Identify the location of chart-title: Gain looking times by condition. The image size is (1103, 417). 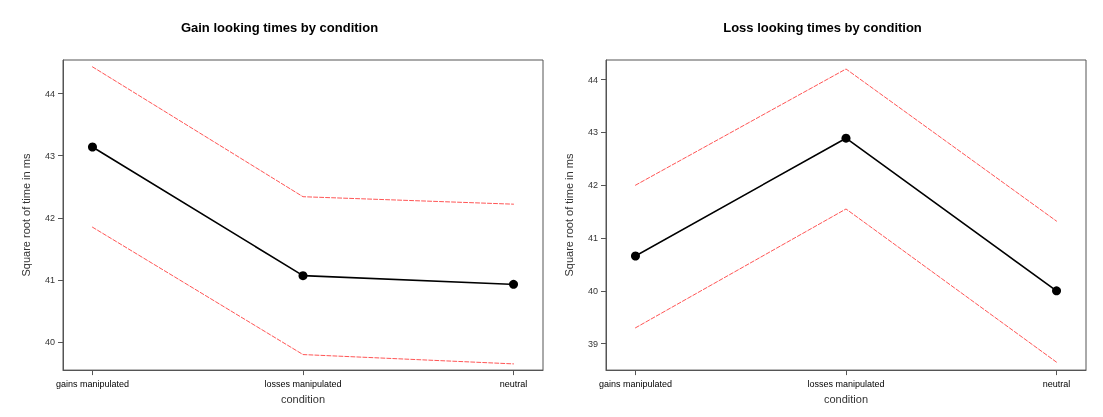
(279, 27).